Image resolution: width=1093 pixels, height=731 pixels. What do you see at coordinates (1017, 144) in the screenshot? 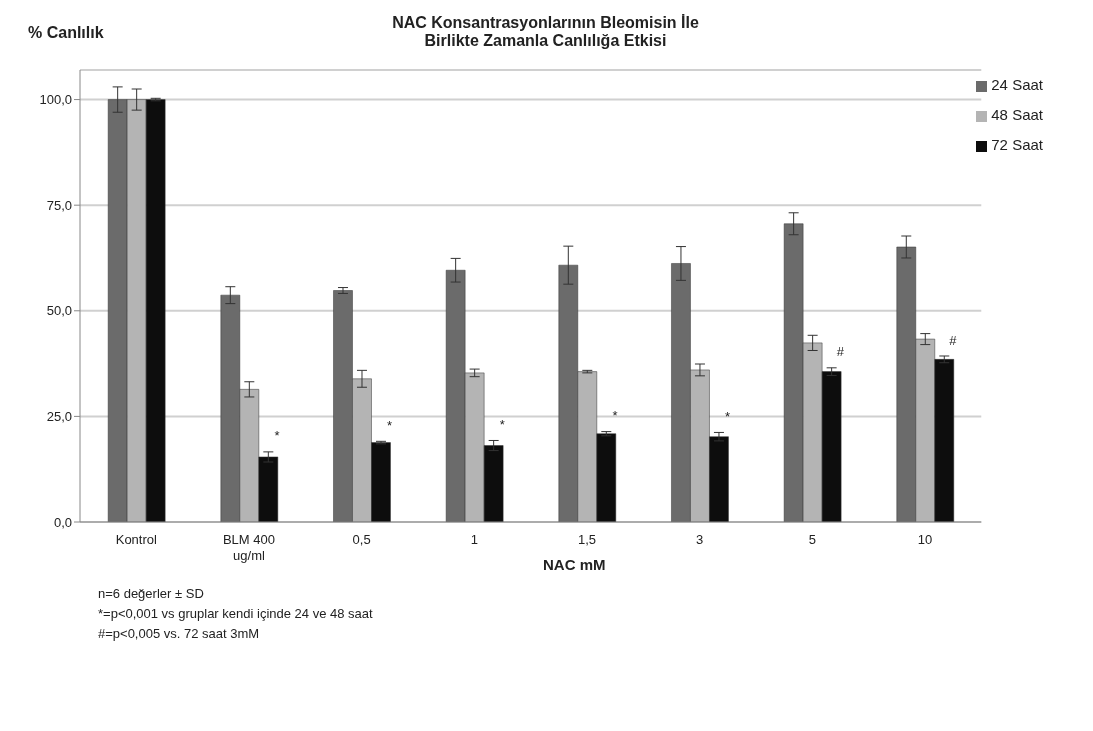
I see `legend-label: 72 Saat` at bounding box center [1017, 144].